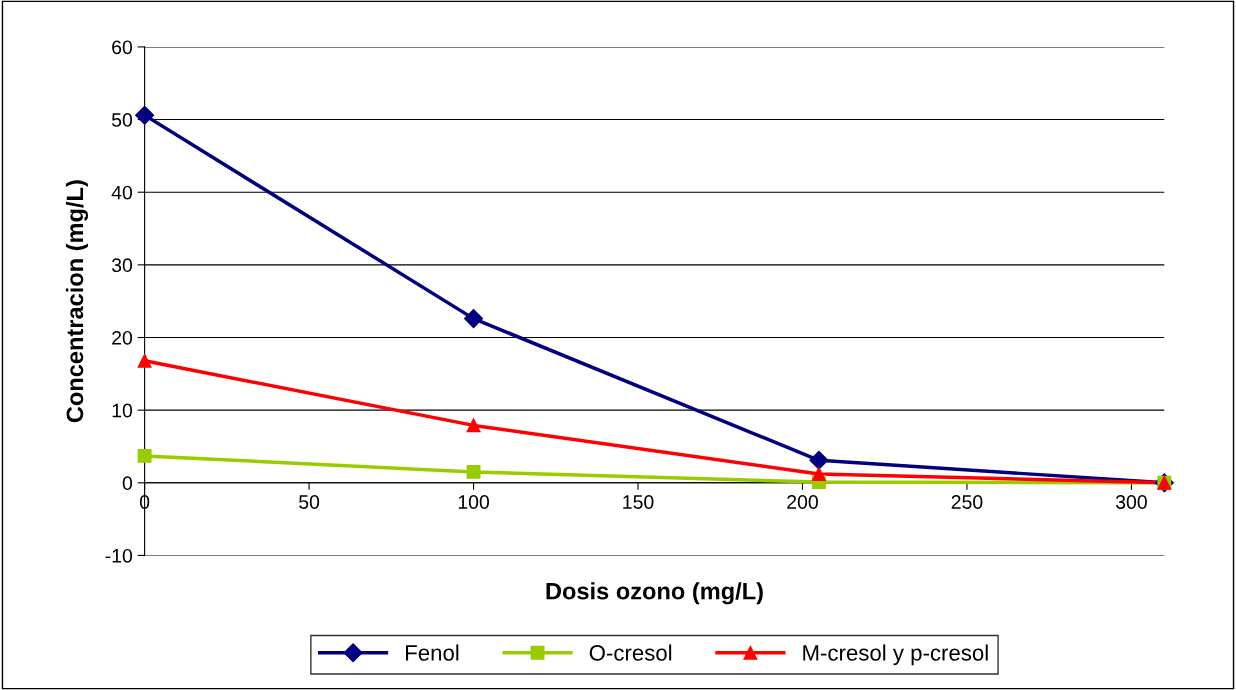 This screenshot has height=690, width=1236. What do you see at coordinates (802, 502) in the screenshot?
I see `x-tick-label: 200` at bounding box center [802, 502].